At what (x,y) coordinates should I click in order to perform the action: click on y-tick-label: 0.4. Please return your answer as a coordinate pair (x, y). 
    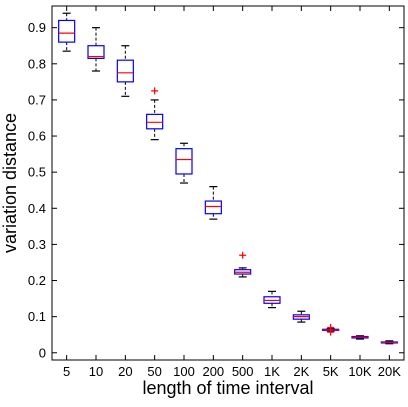
    Looking at the image, I should click on (37, 208).